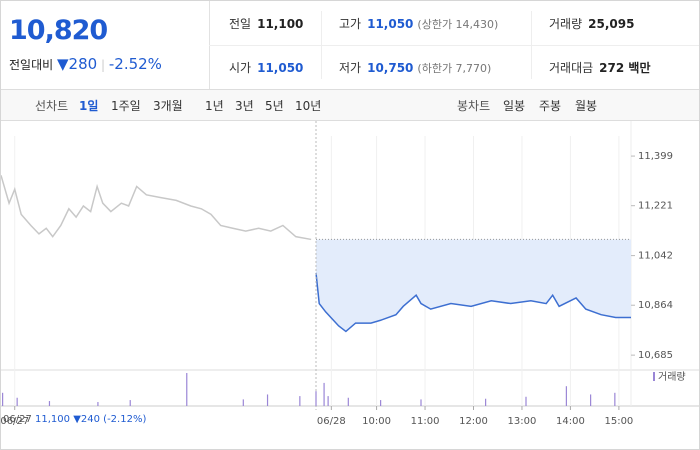 Image resolution: width=700 pixels, height=450 pixels. Describe the element at coordinates (390, 68) in the screenshot. I see `stat-value: 10,750` at that location.